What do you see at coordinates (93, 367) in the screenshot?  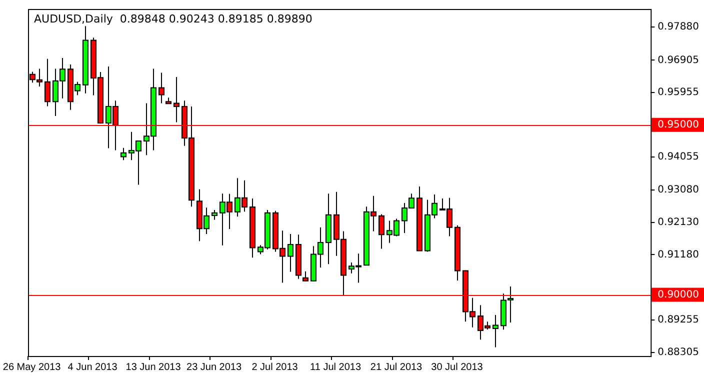 I see `x-tick-label: 4 Jun 2013` at bounding box center [93, 367].